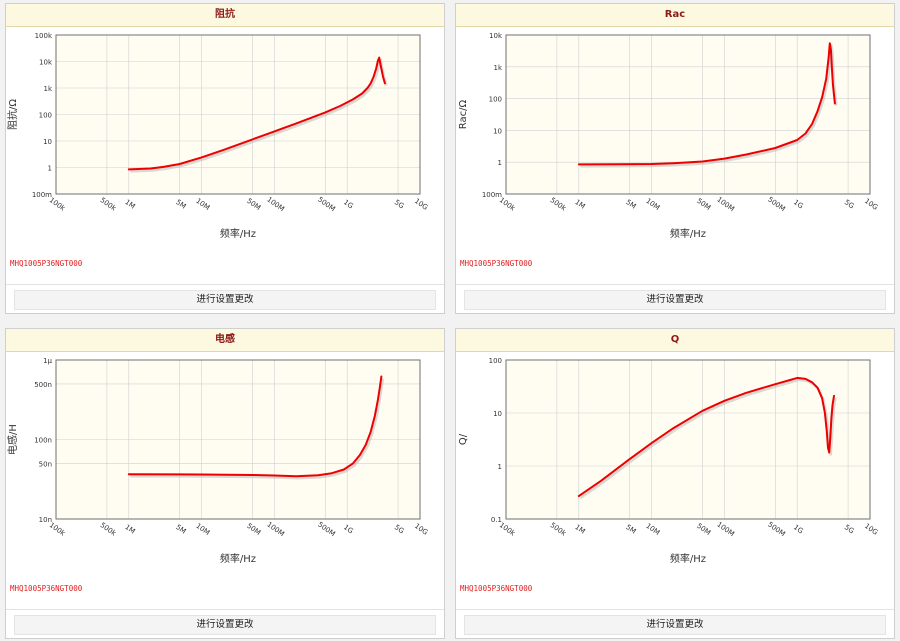 The width and height of the screenshot is (900, 641). Describe the element at coordinates (496, 36) in the screenshot. I see `y-tick-label: 10k` at that location.